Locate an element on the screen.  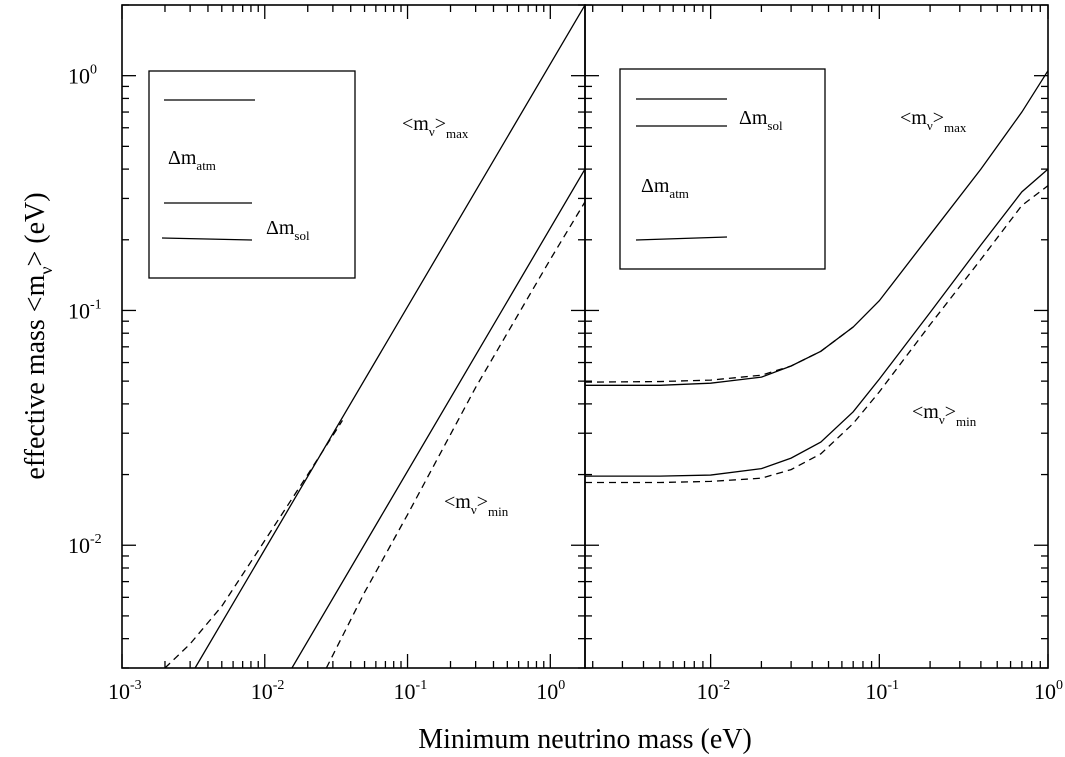
right-x-tick-label-exp: 0 is located at coordinates (1059, 685).